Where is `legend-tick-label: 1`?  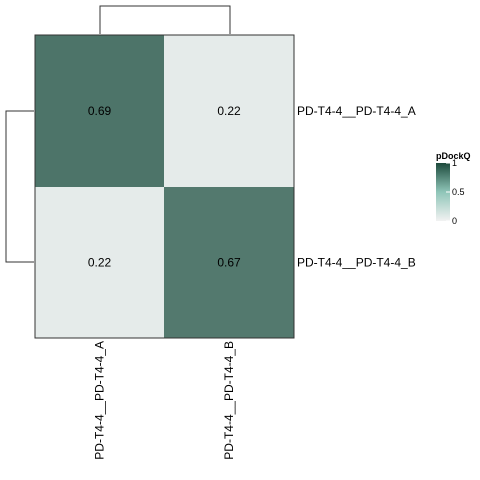 legend-tick-label: 1 is located at coordinates (454, 163).